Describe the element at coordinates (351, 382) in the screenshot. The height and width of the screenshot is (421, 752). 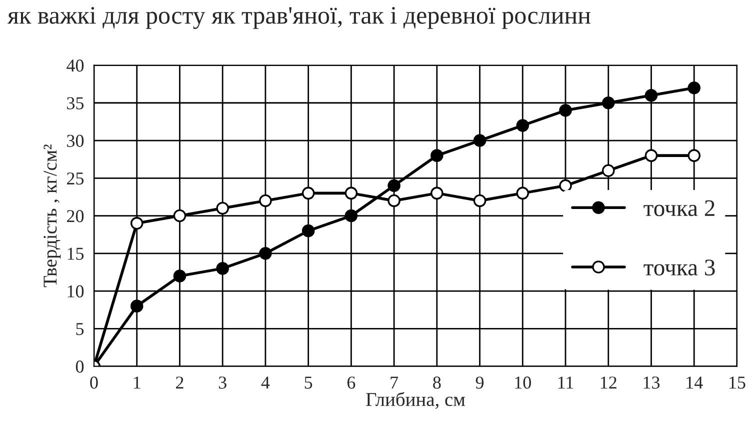
I see `x-tick-label: 6` at that location.